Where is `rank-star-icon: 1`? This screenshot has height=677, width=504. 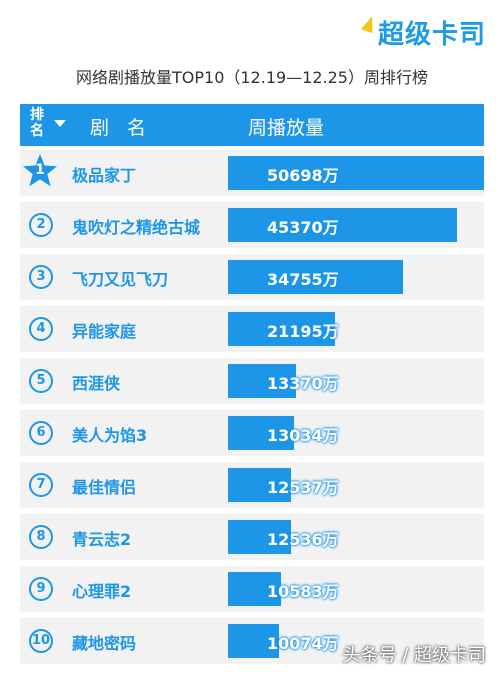 rank-star-icon: 1 is located at coordinates (40, 171).